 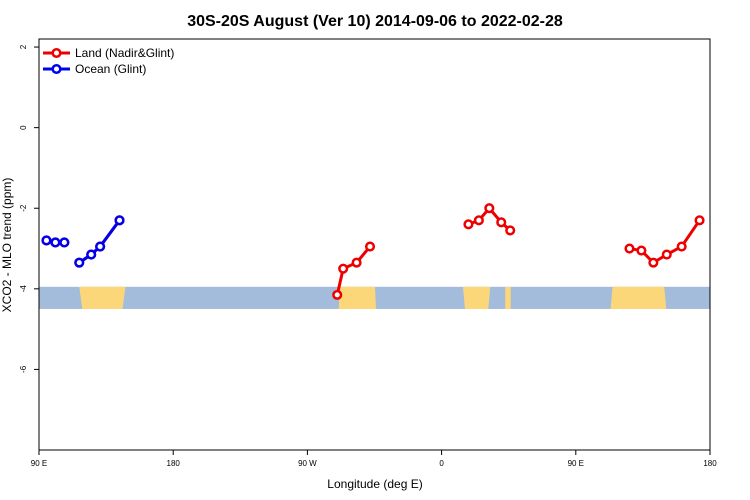 I want to click on x-tick-label: 0, so click(x=441, y=463).